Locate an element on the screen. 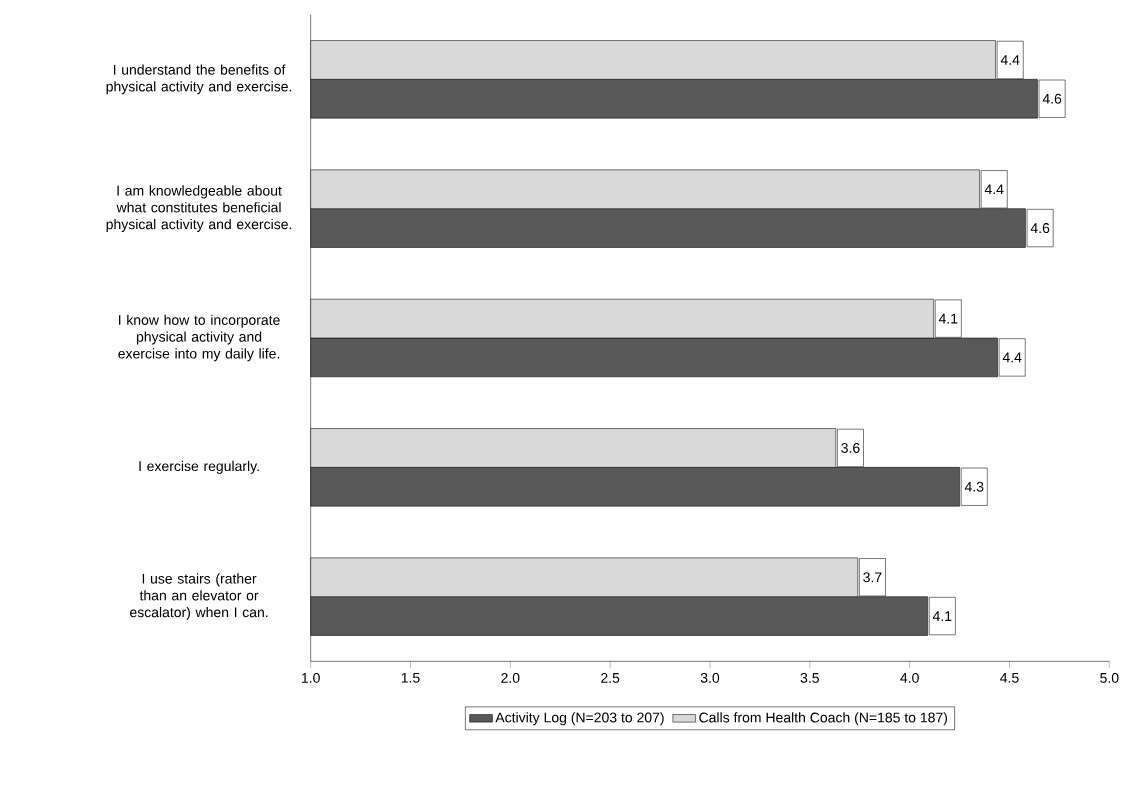  x-tick-label: 5.0 is located at coordinates (1109, 678).